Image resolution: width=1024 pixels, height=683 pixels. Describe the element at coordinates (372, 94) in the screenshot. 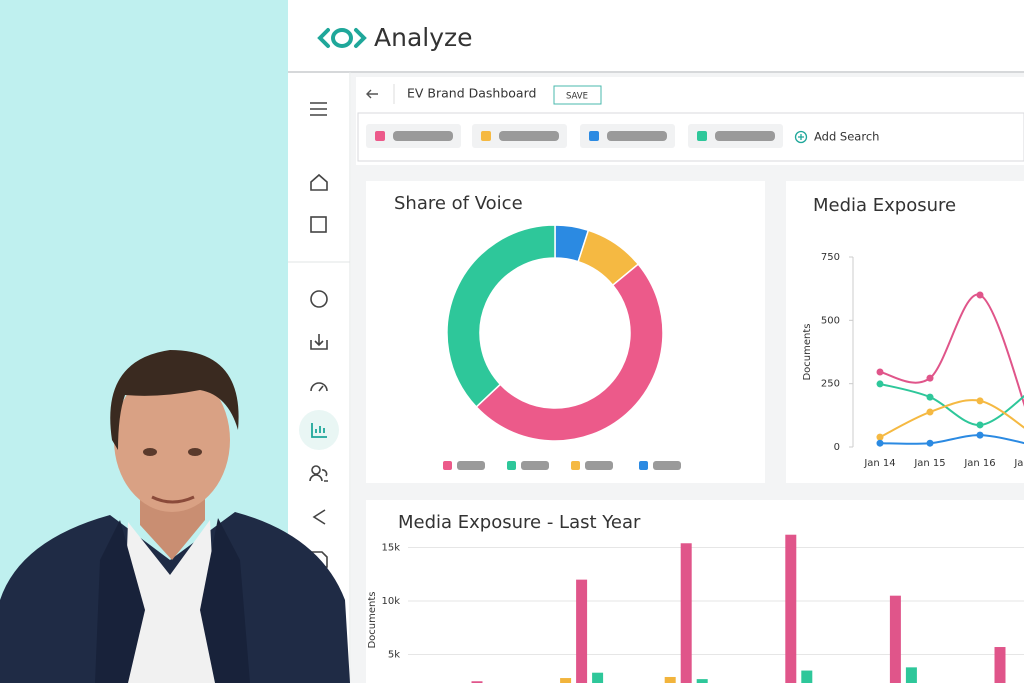

I see `back-button` at that location.